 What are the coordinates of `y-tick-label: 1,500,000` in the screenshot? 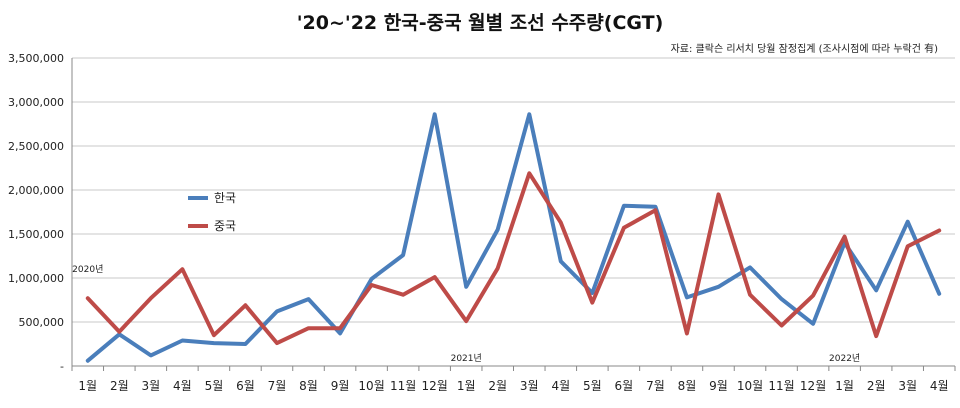 It's located at (36, 234).